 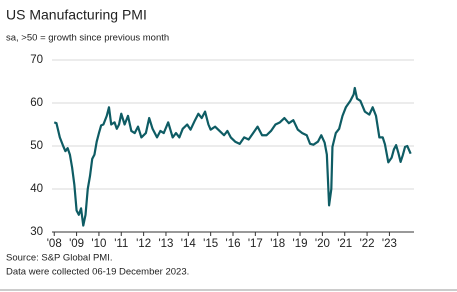 I want to click on x-tick-label: '16, so click(x=233, y=244).